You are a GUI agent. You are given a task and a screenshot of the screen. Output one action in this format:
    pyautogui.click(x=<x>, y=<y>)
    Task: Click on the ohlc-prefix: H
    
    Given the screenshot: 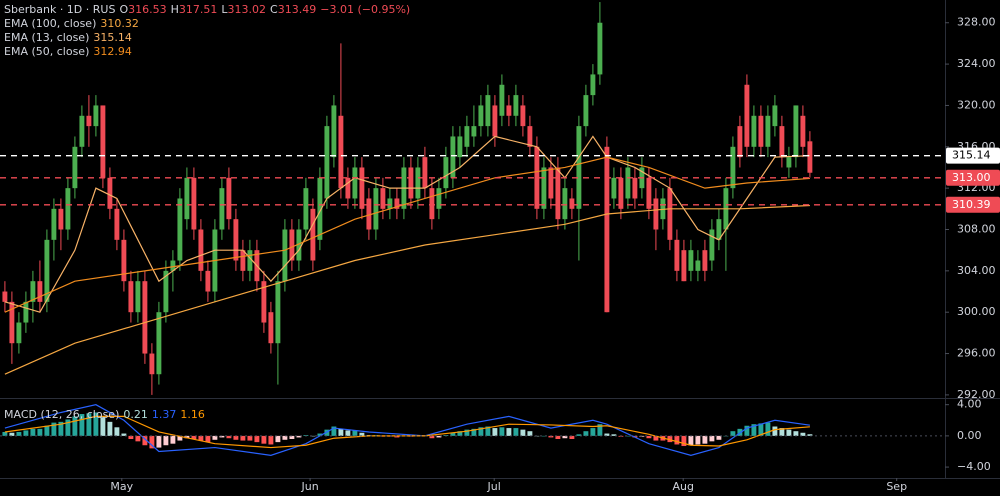 What is the action you would take?
    pyautogui.click(x=175, y=9)
    